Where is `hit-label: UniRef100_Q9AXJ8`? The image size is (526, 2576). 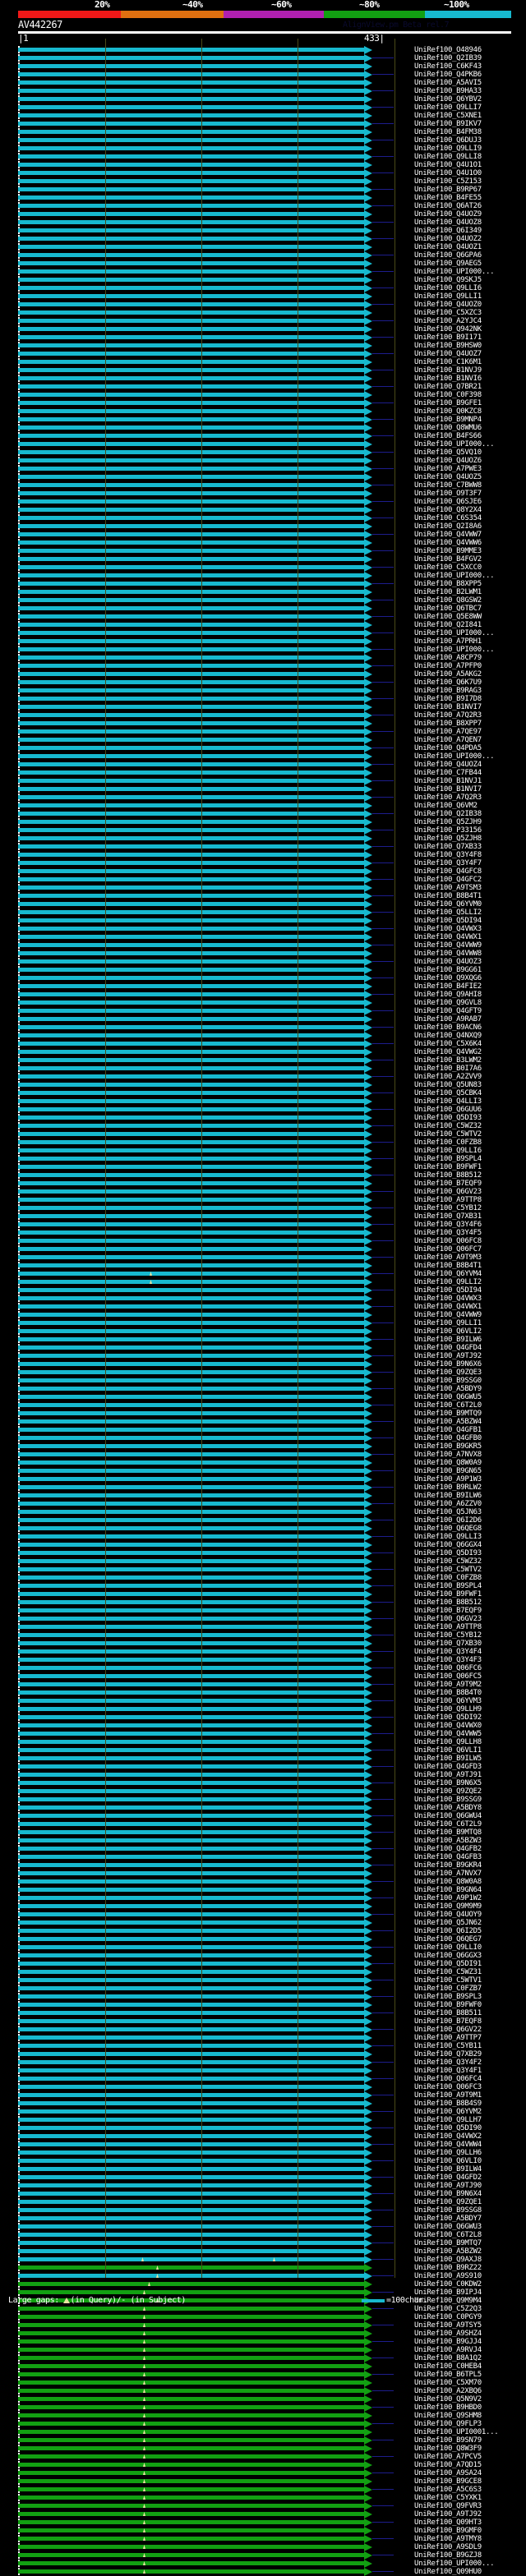
hit-label: UniRef100_Q9AXJ8 is located at coordinates (448, 2260).